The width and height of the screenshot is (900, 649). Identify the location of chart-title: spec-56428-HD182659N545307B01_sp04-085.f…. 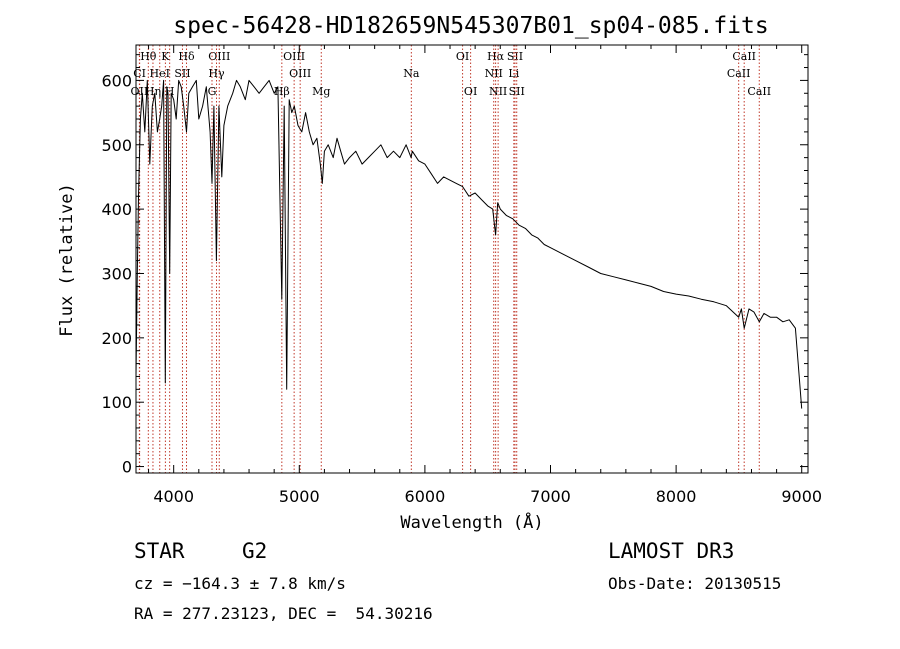
(470, 26).